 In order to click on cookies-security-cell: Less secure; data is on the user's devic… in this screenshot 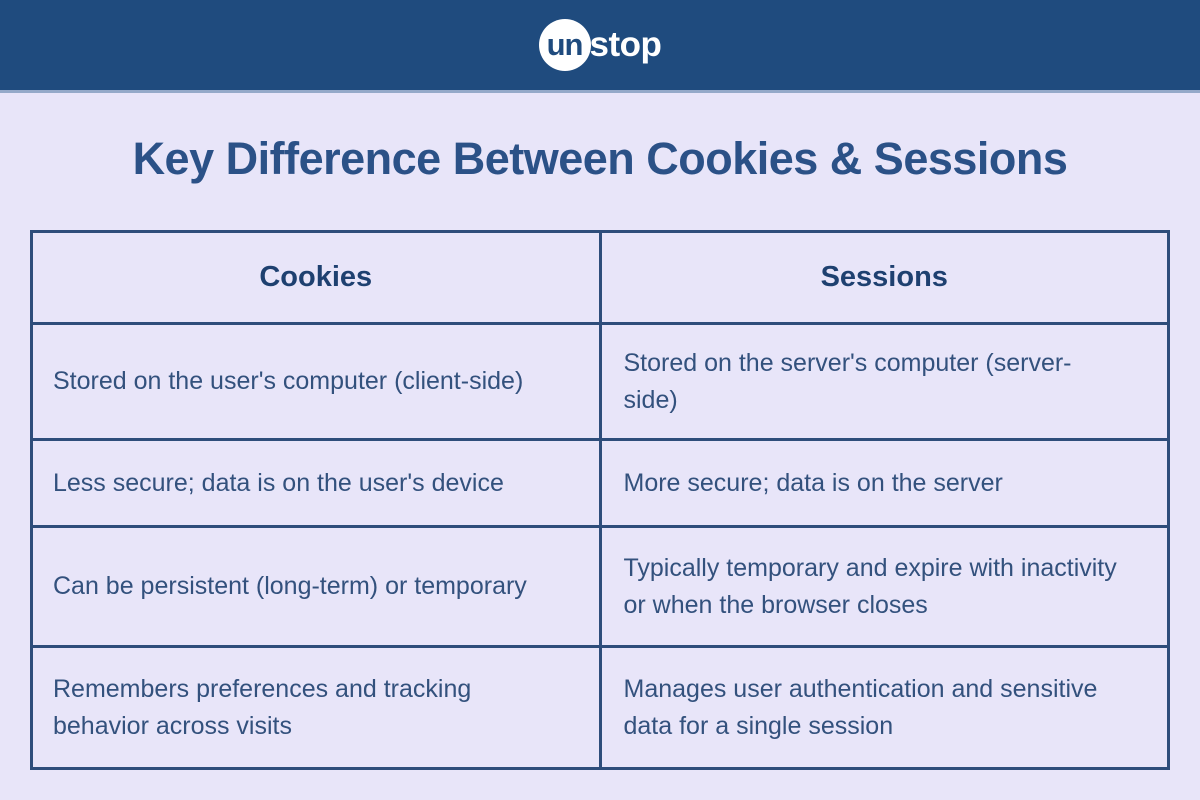, I will do `click(316, 483)`.